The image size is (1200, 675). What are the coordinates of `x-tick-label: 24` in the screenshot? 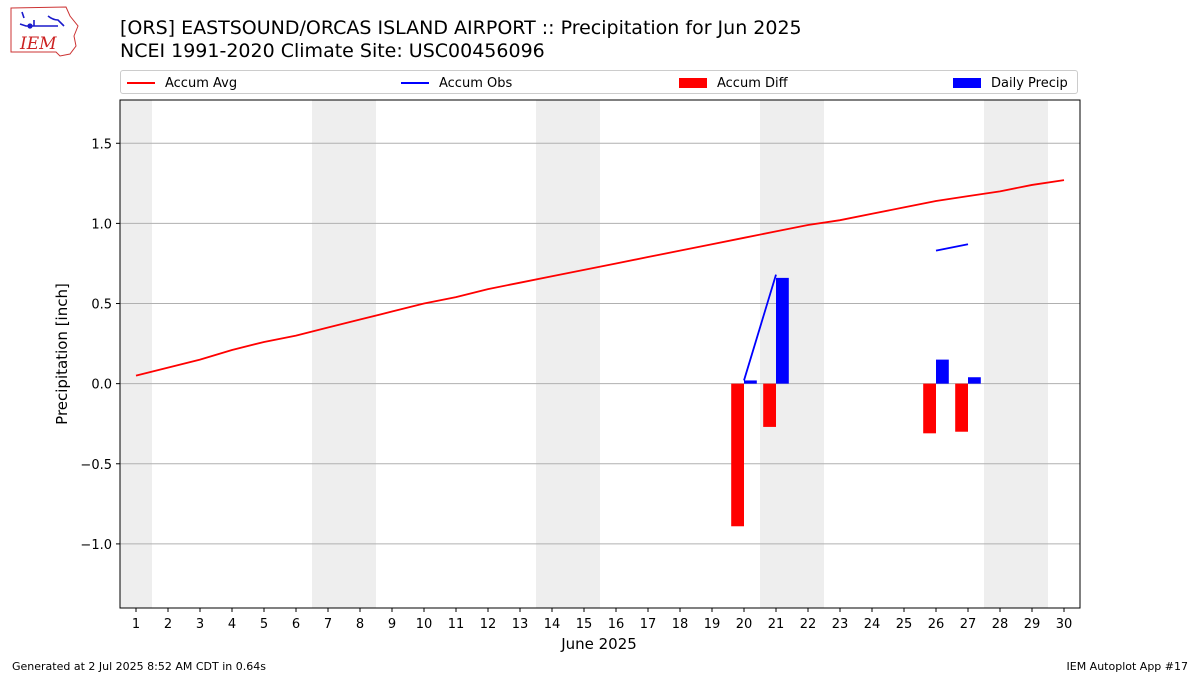 It's located at (872, 624).